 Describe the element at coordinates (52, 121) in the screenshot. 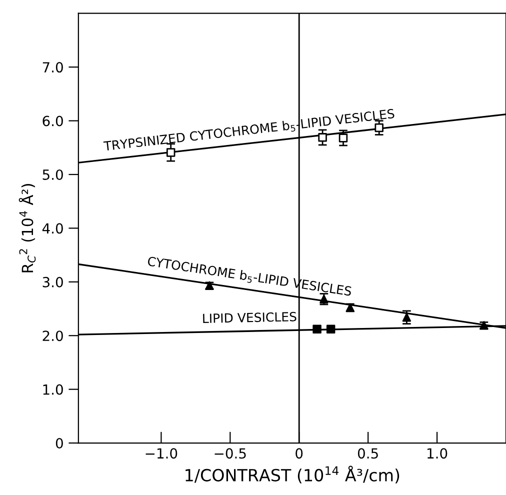

I see `y-tick-label: 6.0` at that location.